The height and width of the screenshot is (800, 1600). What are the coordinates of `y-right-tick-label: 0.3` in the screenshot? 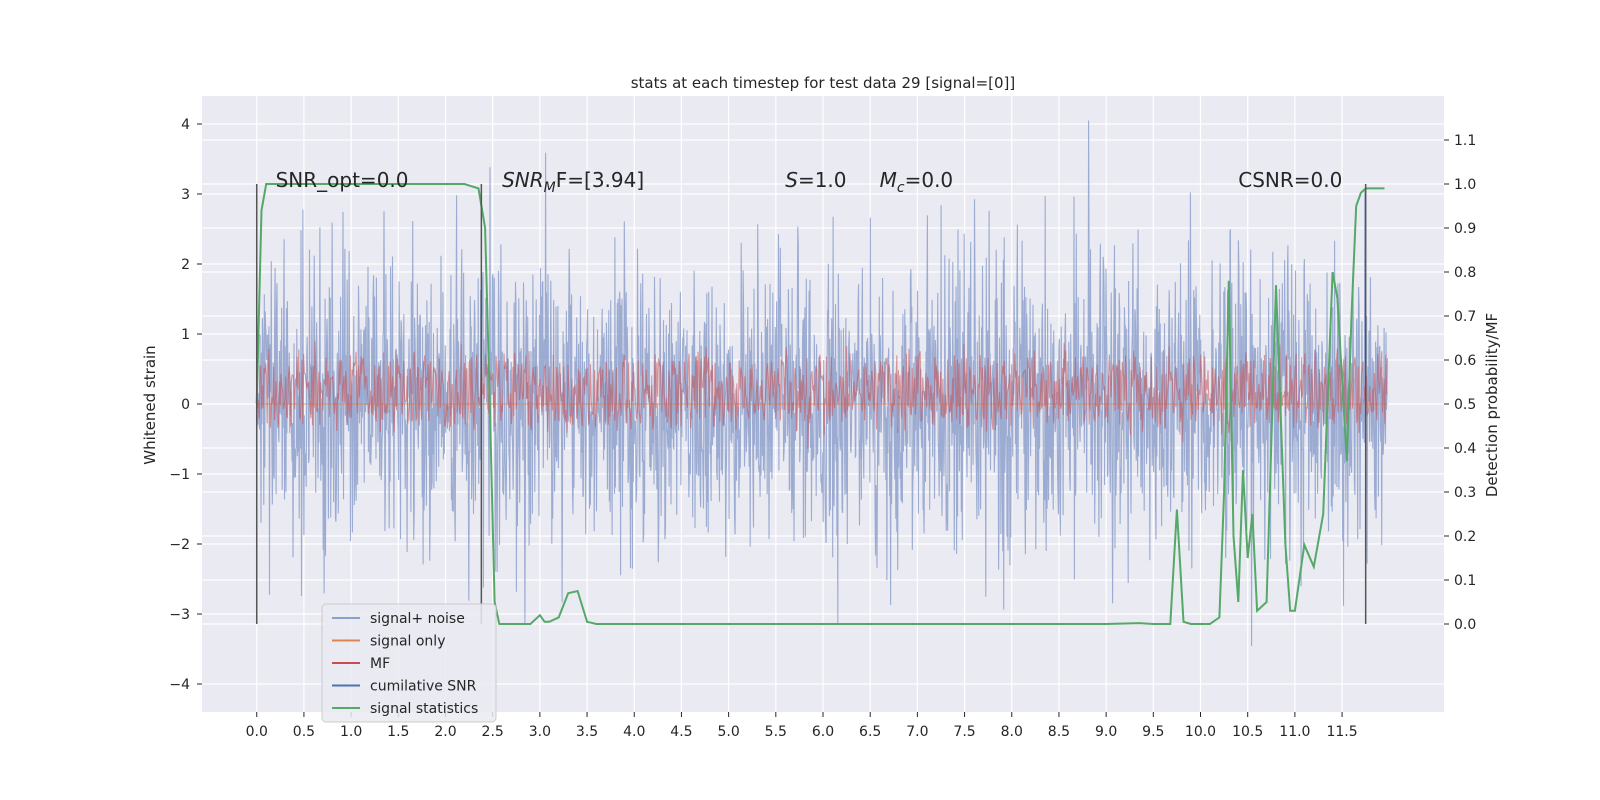 It's located at (1465, 493).